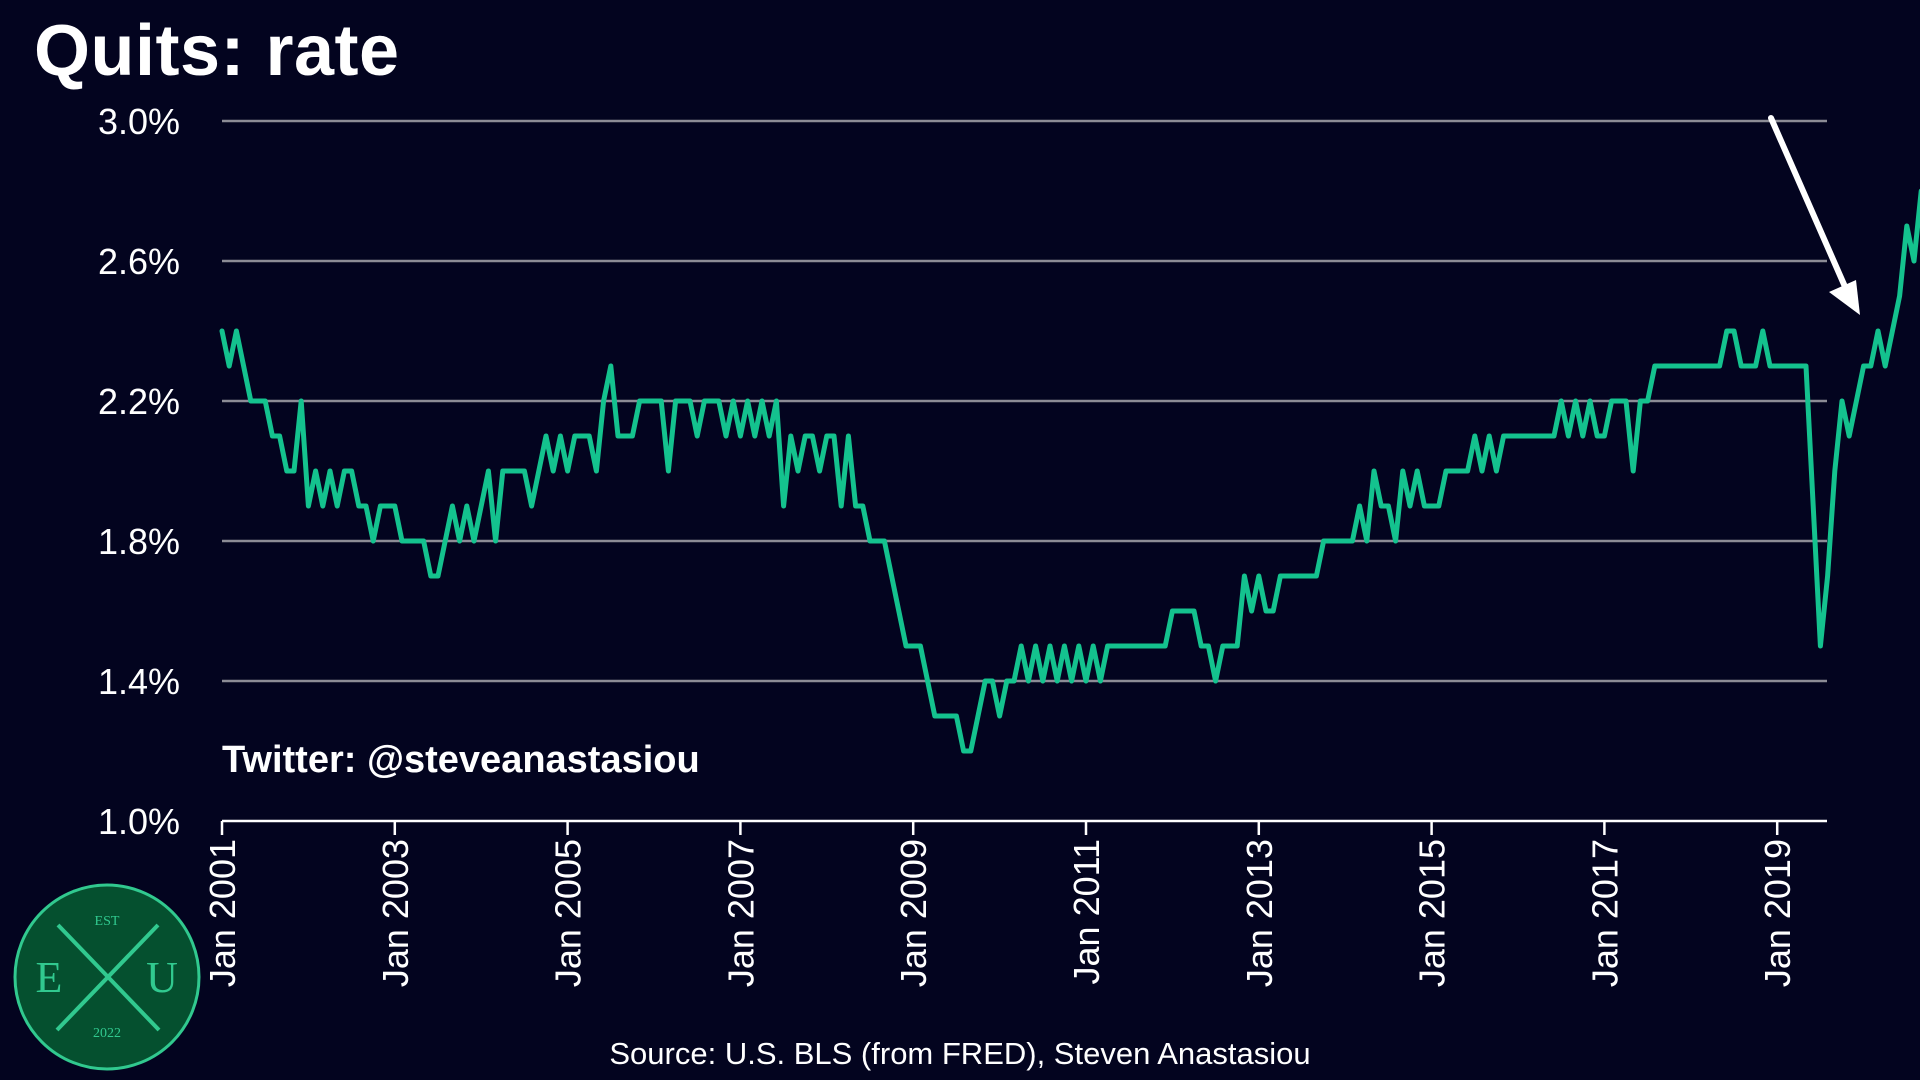 The height and width of the screenshot is (1080, 1920). What do you see at coordinates (1023, 827) in the screenshot?
I see `axes` at bounding box center [1023, 827].